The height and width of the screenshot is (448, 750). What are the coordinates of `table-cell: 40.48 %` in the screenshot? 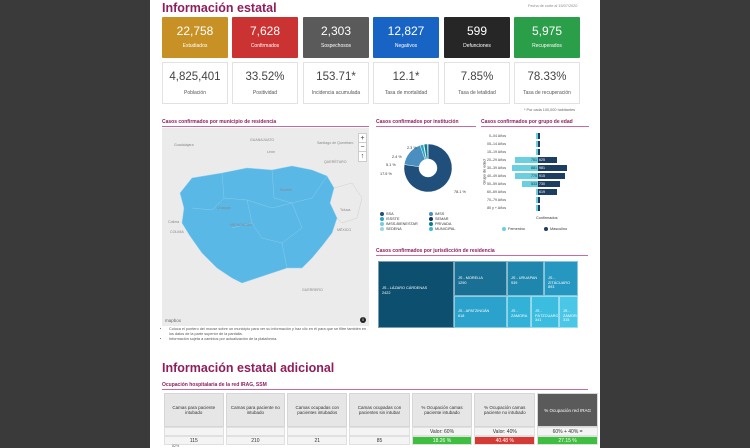 It's located at (505, 440).